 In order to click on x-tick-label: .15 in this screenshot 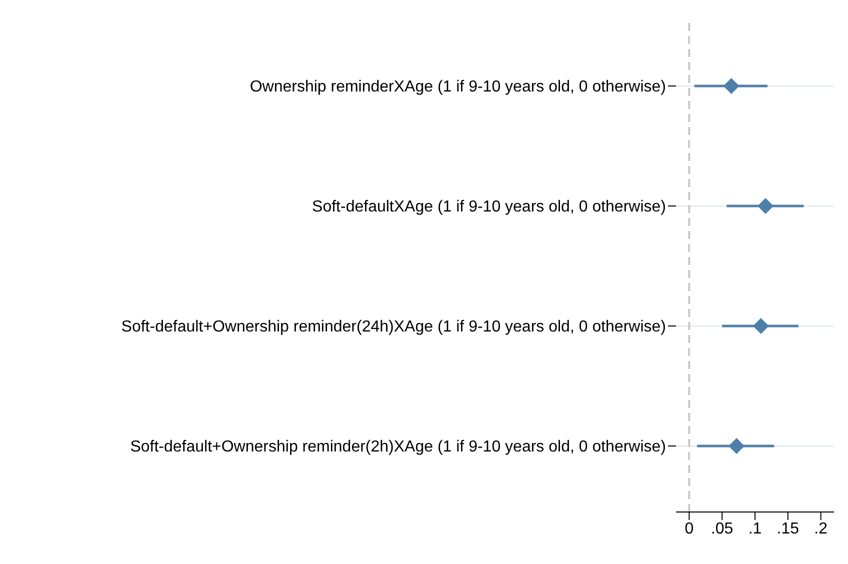, I will do `click(788, 529)`.